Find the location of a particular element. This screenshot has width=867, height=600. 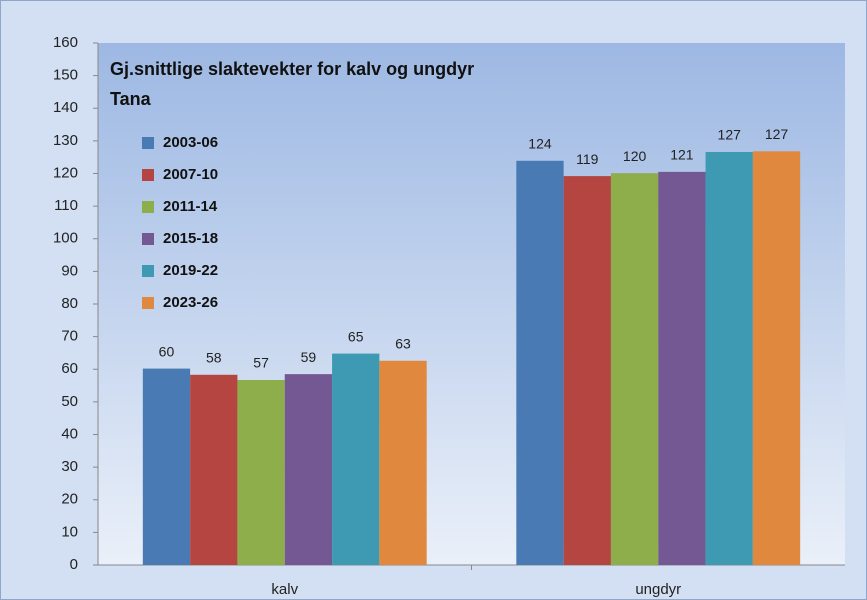

y-tick-label: 70 is located at coordinates (69, 336).